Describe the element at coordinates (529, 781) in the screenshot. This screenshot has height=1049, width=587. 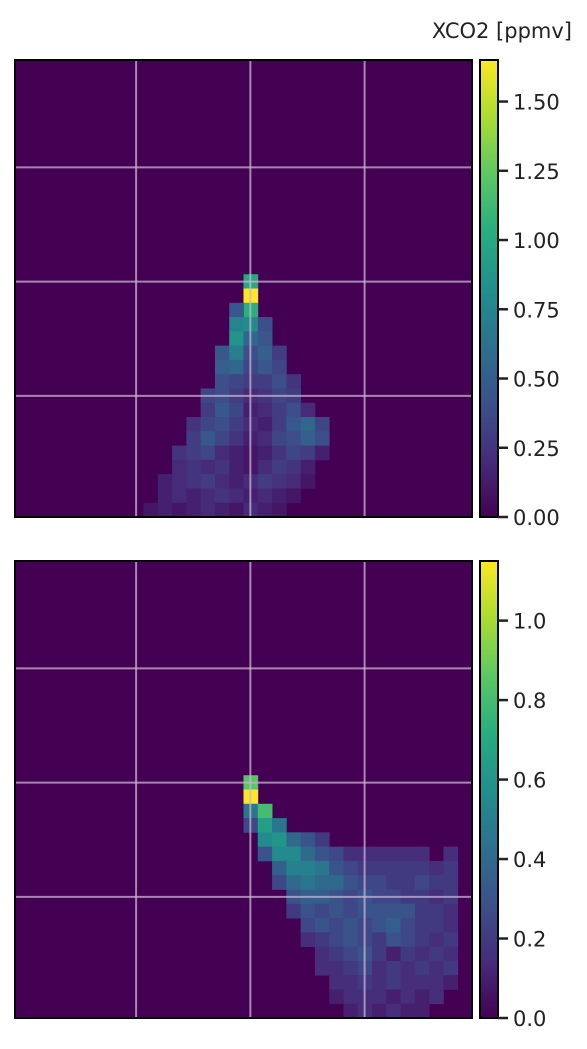
I see `colorbar-tick-label: 0.6` at that location.